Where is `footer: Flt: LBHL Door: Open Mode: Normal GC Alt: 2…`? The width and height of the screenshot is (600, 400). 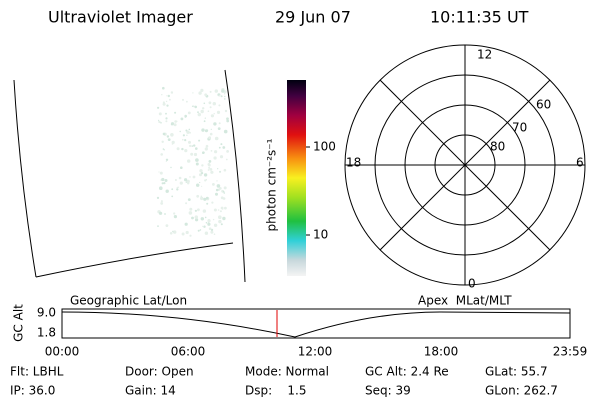
footer: Flt: LBHL Door: Open Mode: Normal GC Alt: 2… is located at coordinates (284, 381).